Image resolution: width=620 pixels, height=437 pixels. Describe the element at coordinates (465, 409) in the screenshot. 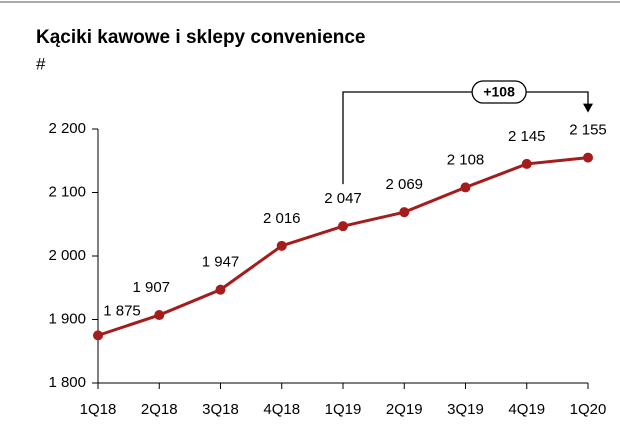

I see `x-tick-label: 3Q19` at that location.